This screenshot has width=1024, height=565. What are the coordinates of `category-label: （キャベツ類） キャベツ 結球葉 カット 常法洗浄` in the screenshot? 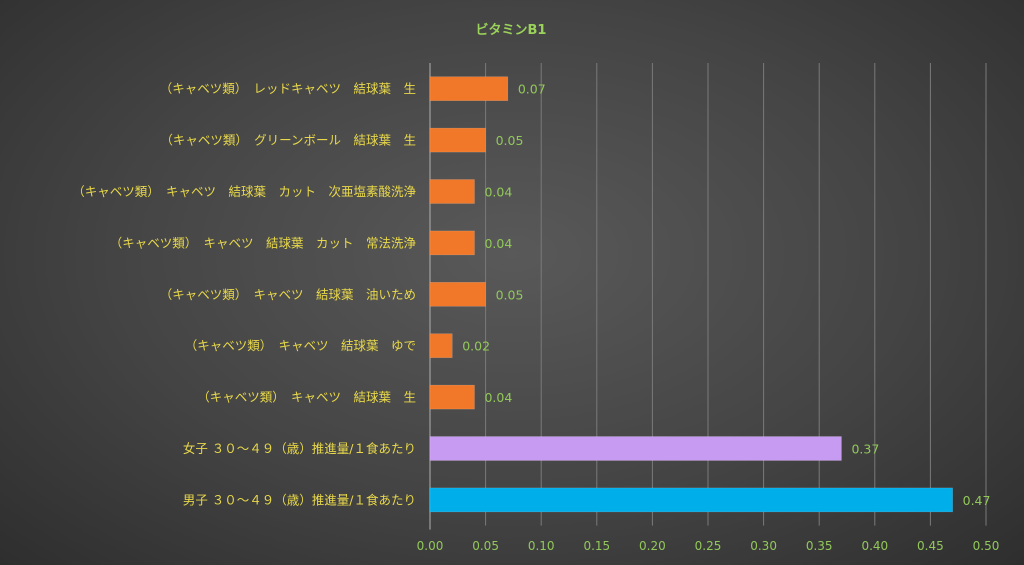 It's located at (263, 242).